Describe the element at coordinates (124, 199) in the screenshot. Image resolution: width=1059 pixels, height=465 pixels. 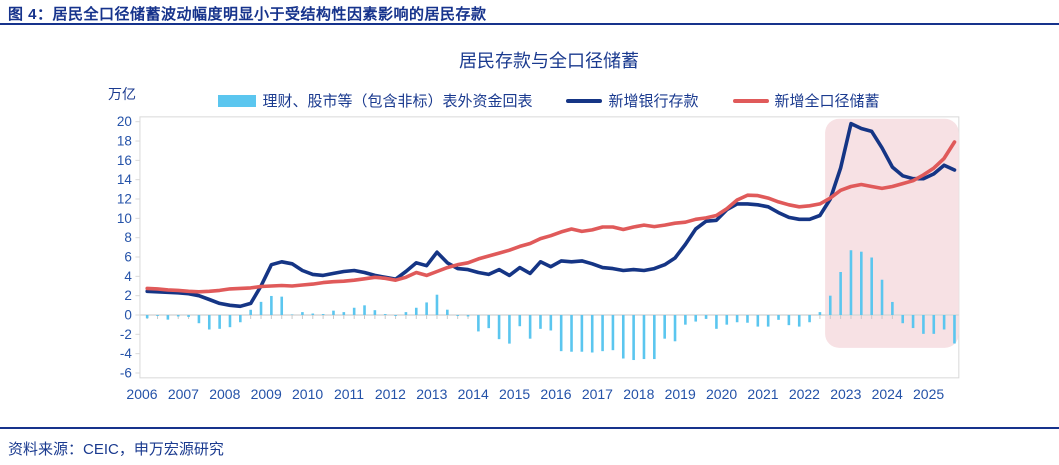
I see `svg-text: 12` at that location.